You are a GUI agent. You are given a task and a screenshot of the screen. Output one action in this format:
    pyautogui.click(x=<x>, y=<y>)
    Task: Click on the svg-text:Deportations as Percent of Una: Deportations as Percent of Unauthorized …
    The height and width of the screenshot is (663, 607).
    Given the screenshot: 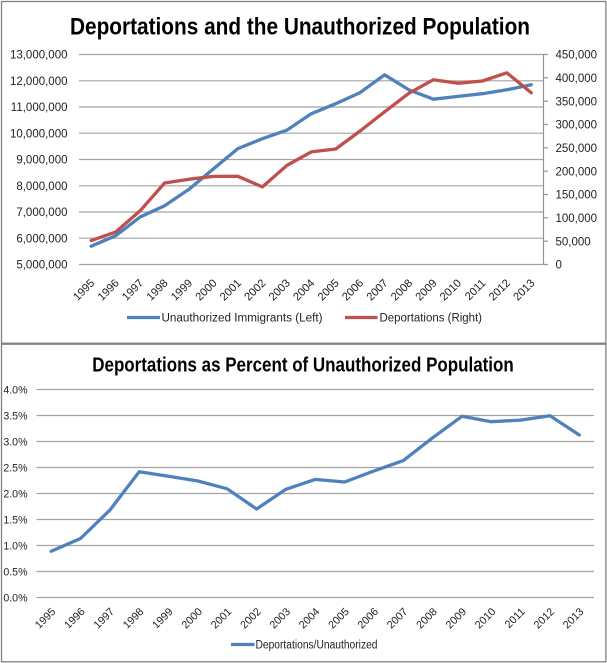 What is the action you would take?
    pyautogui.click(x=303, y=365)
    